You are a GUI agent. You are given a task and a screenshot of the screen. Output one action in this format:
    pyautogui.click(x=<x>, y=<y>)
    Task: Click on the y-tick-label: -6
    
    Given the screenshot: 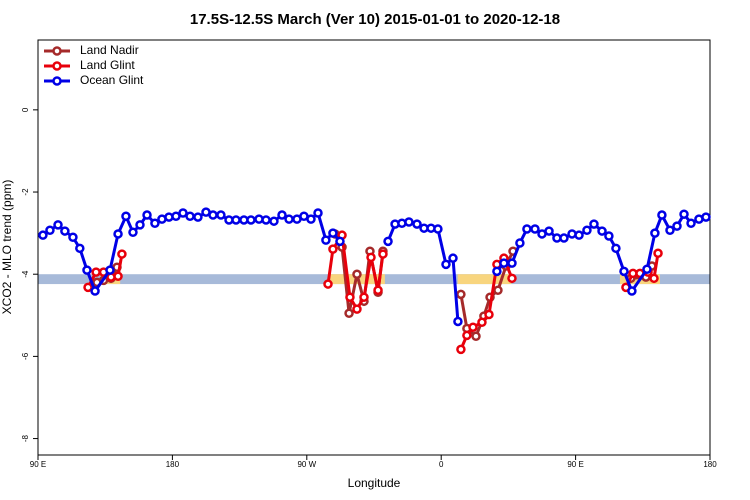 What is the action you would take?
    pyautogui.click(x=25, y=356)
    